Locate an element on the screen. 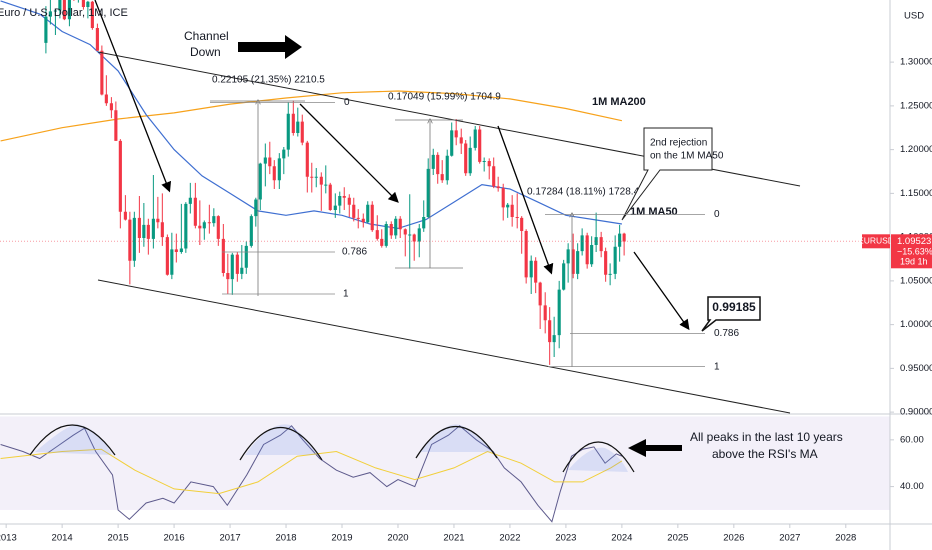 The width and height of the screenshot is (932, 550). x-tick-label: 2022 is located at coordinates (509, 538).